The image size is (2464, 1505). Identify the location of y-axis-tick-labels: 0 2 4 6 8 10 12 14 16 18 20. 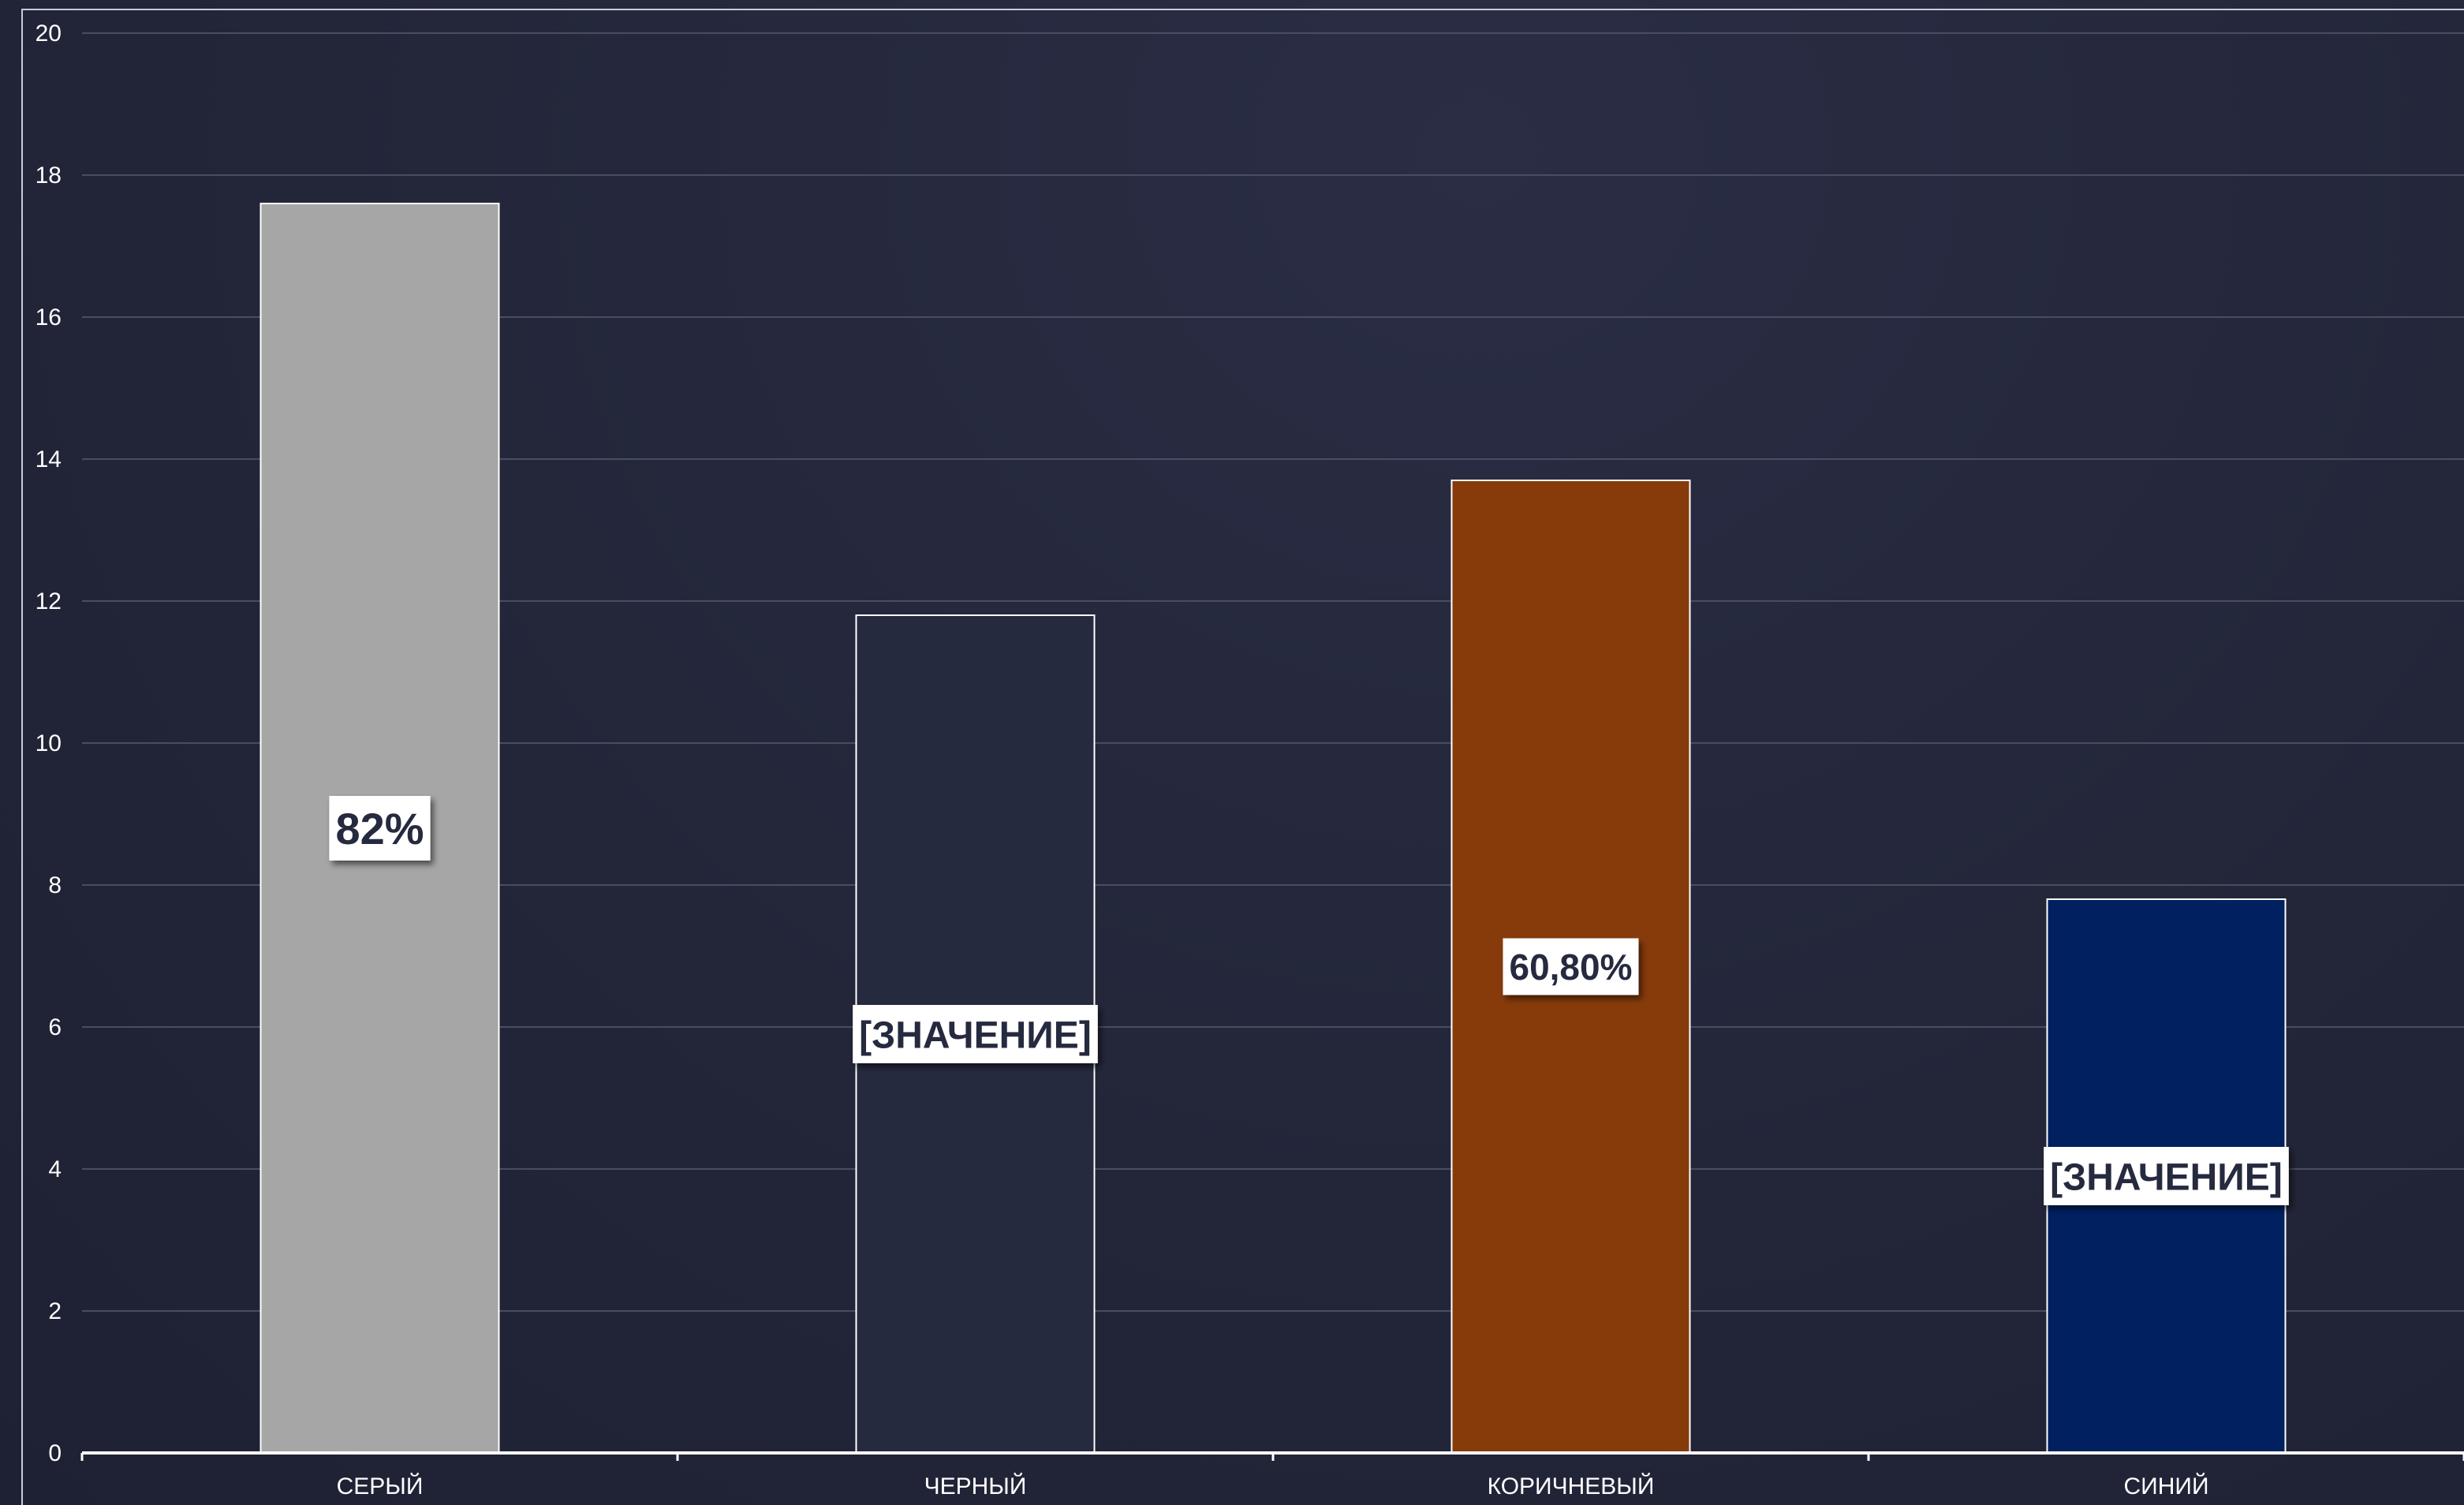
(48, 743).